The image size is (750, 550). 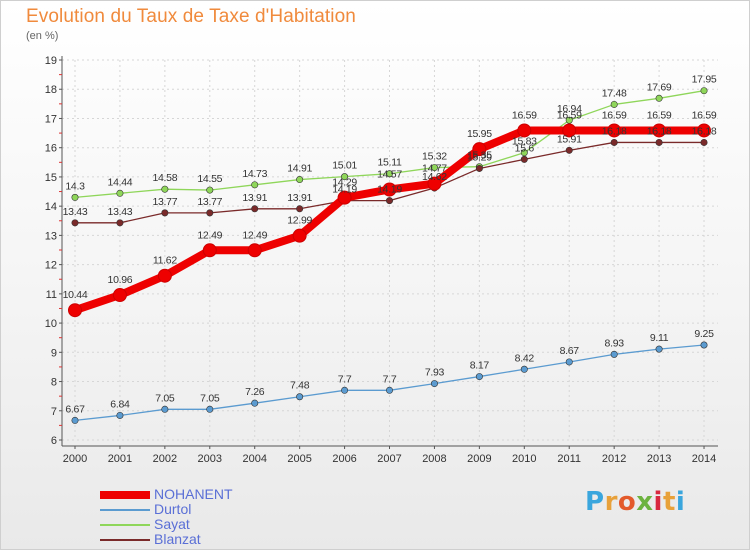 What do you see at coordinates (165, 261) in the screenshot?
I see `data-label-nohanent: 11.62` at bounding box center [165, 261].